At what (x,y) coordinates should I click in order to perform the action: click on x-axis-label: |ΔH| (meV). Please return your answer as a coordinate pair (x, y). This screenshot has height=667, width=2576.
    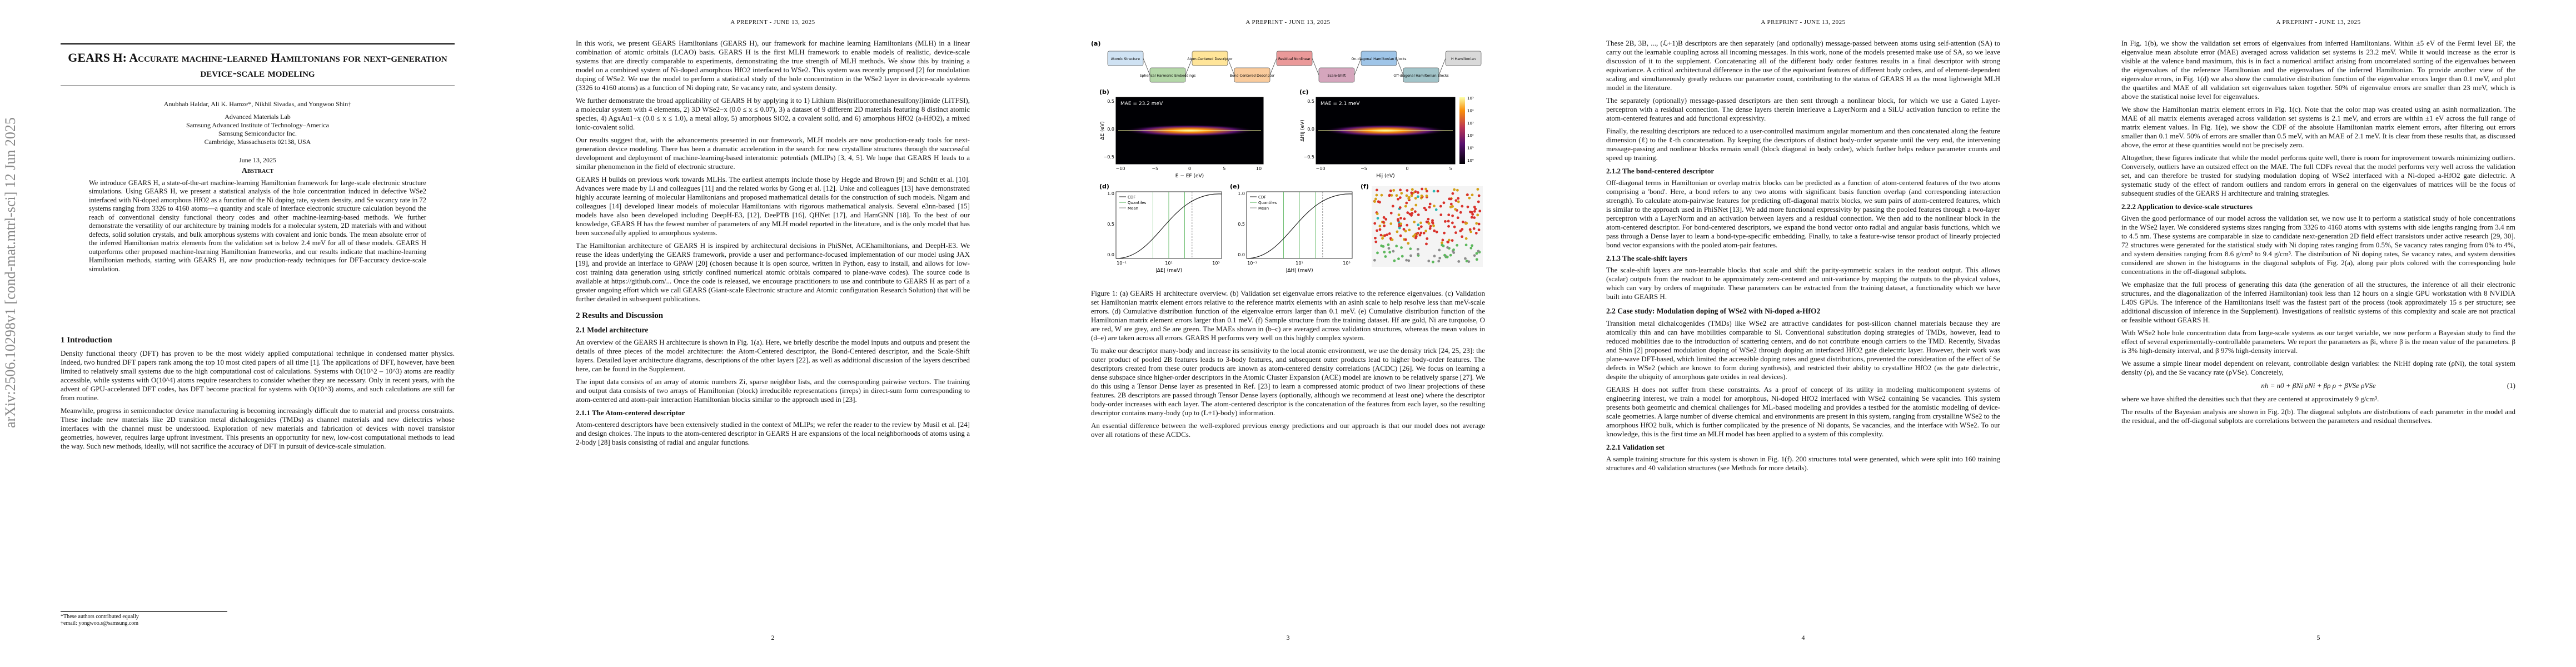
    Looking at the image, I should click on (1299, 270).